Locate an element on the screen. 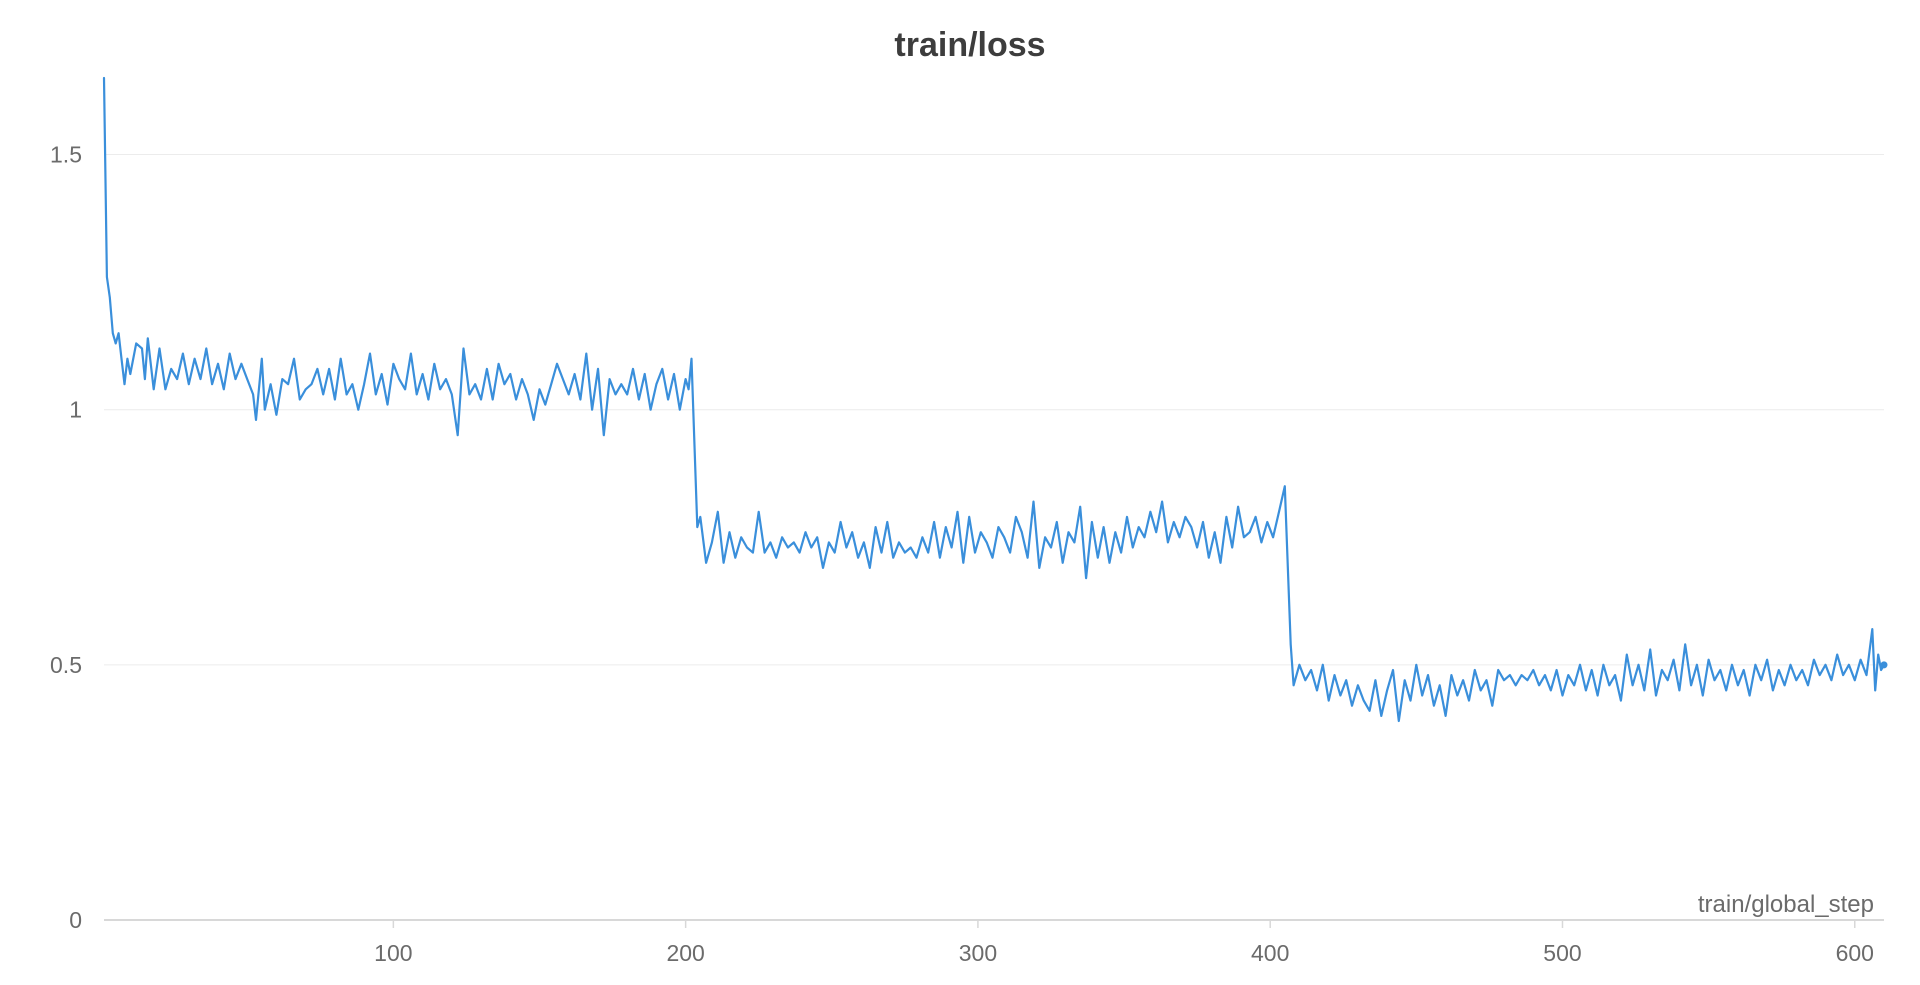 The image size is (1920, 985). x-tick-label: 200 is located at coordinates (685, 953).